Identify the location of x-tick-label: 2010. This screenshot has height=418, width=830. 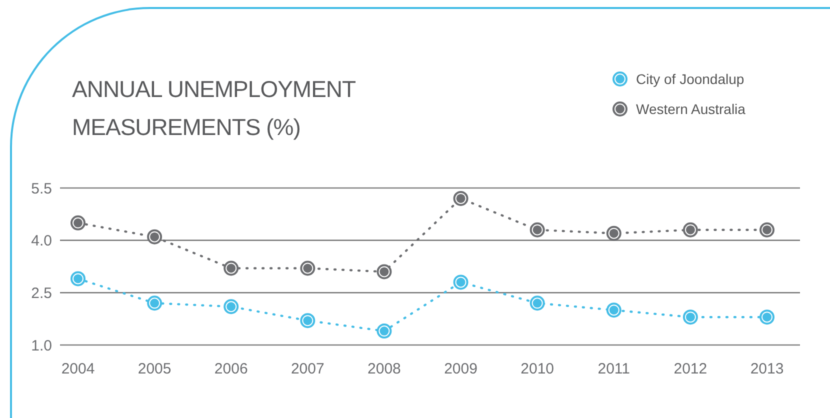
(537, 369).